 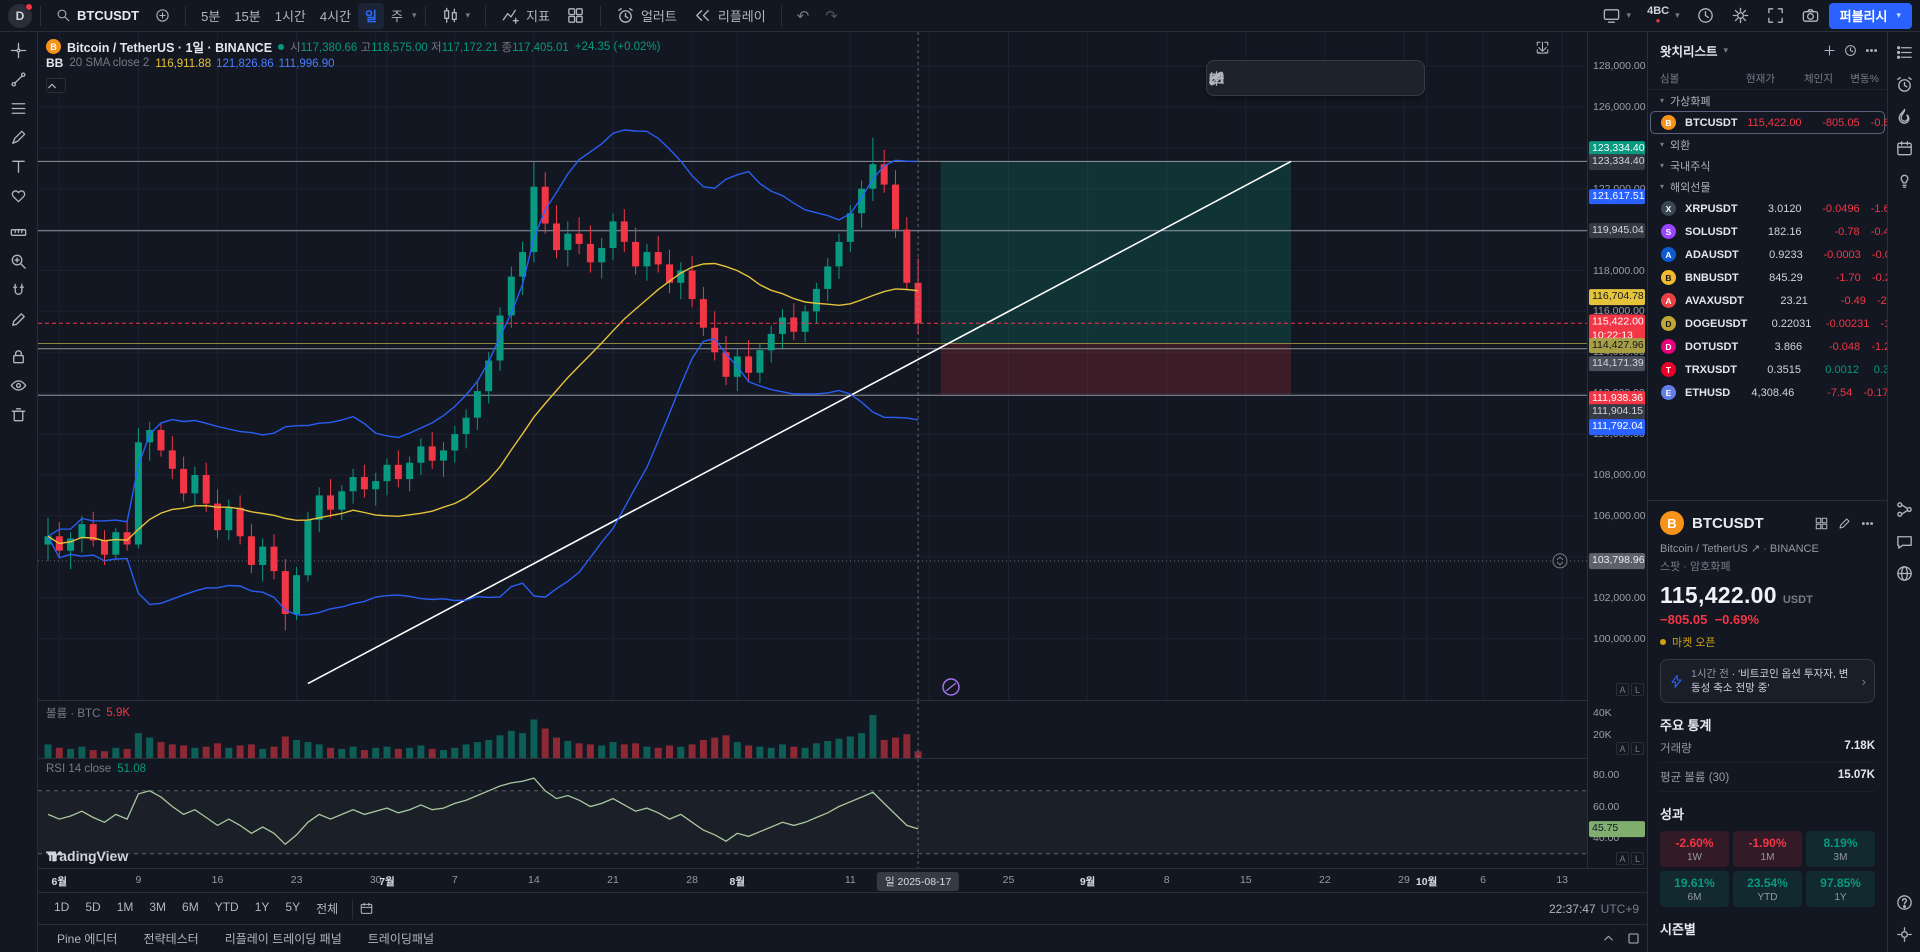 I want to click on timeframe-15분: 15분, so click(x=247, y=16).